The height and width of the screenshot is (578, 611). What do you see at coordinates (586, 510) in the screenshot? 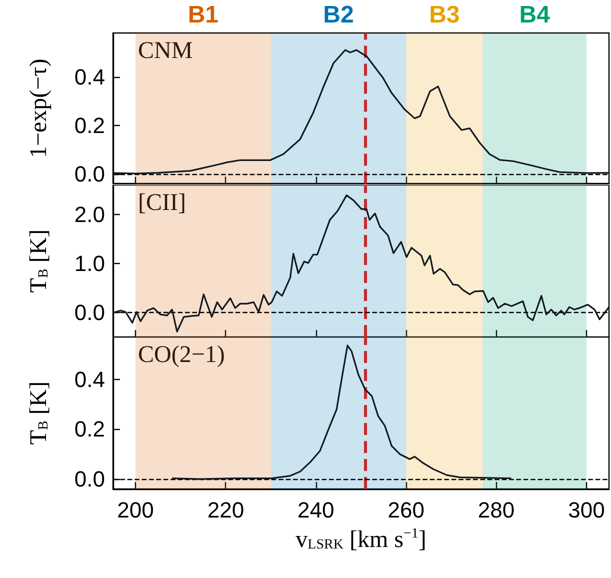
I see `x-tick-label: 300` at bounding box center [586, 510].